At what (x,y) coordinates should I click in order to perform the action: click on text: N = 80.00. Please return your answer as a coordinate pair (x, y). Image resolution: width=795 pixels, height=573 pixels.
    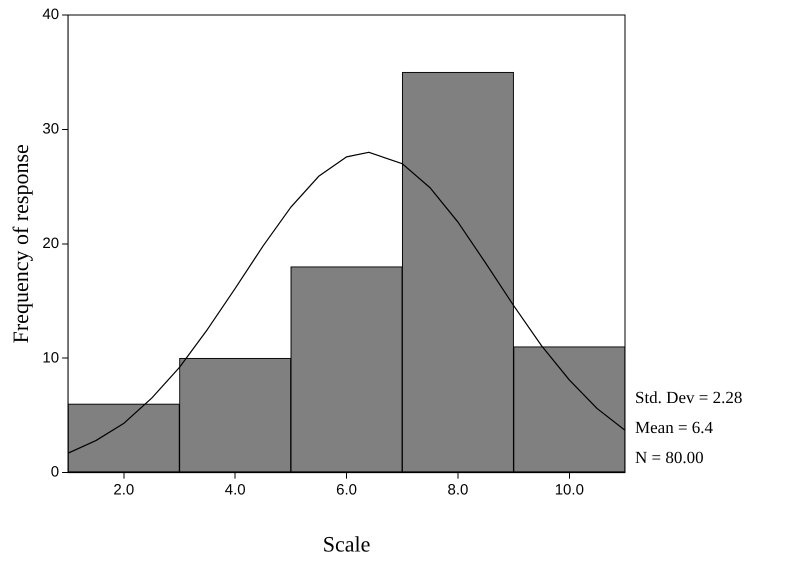
    Looking at the image, I should click on (669, 458).